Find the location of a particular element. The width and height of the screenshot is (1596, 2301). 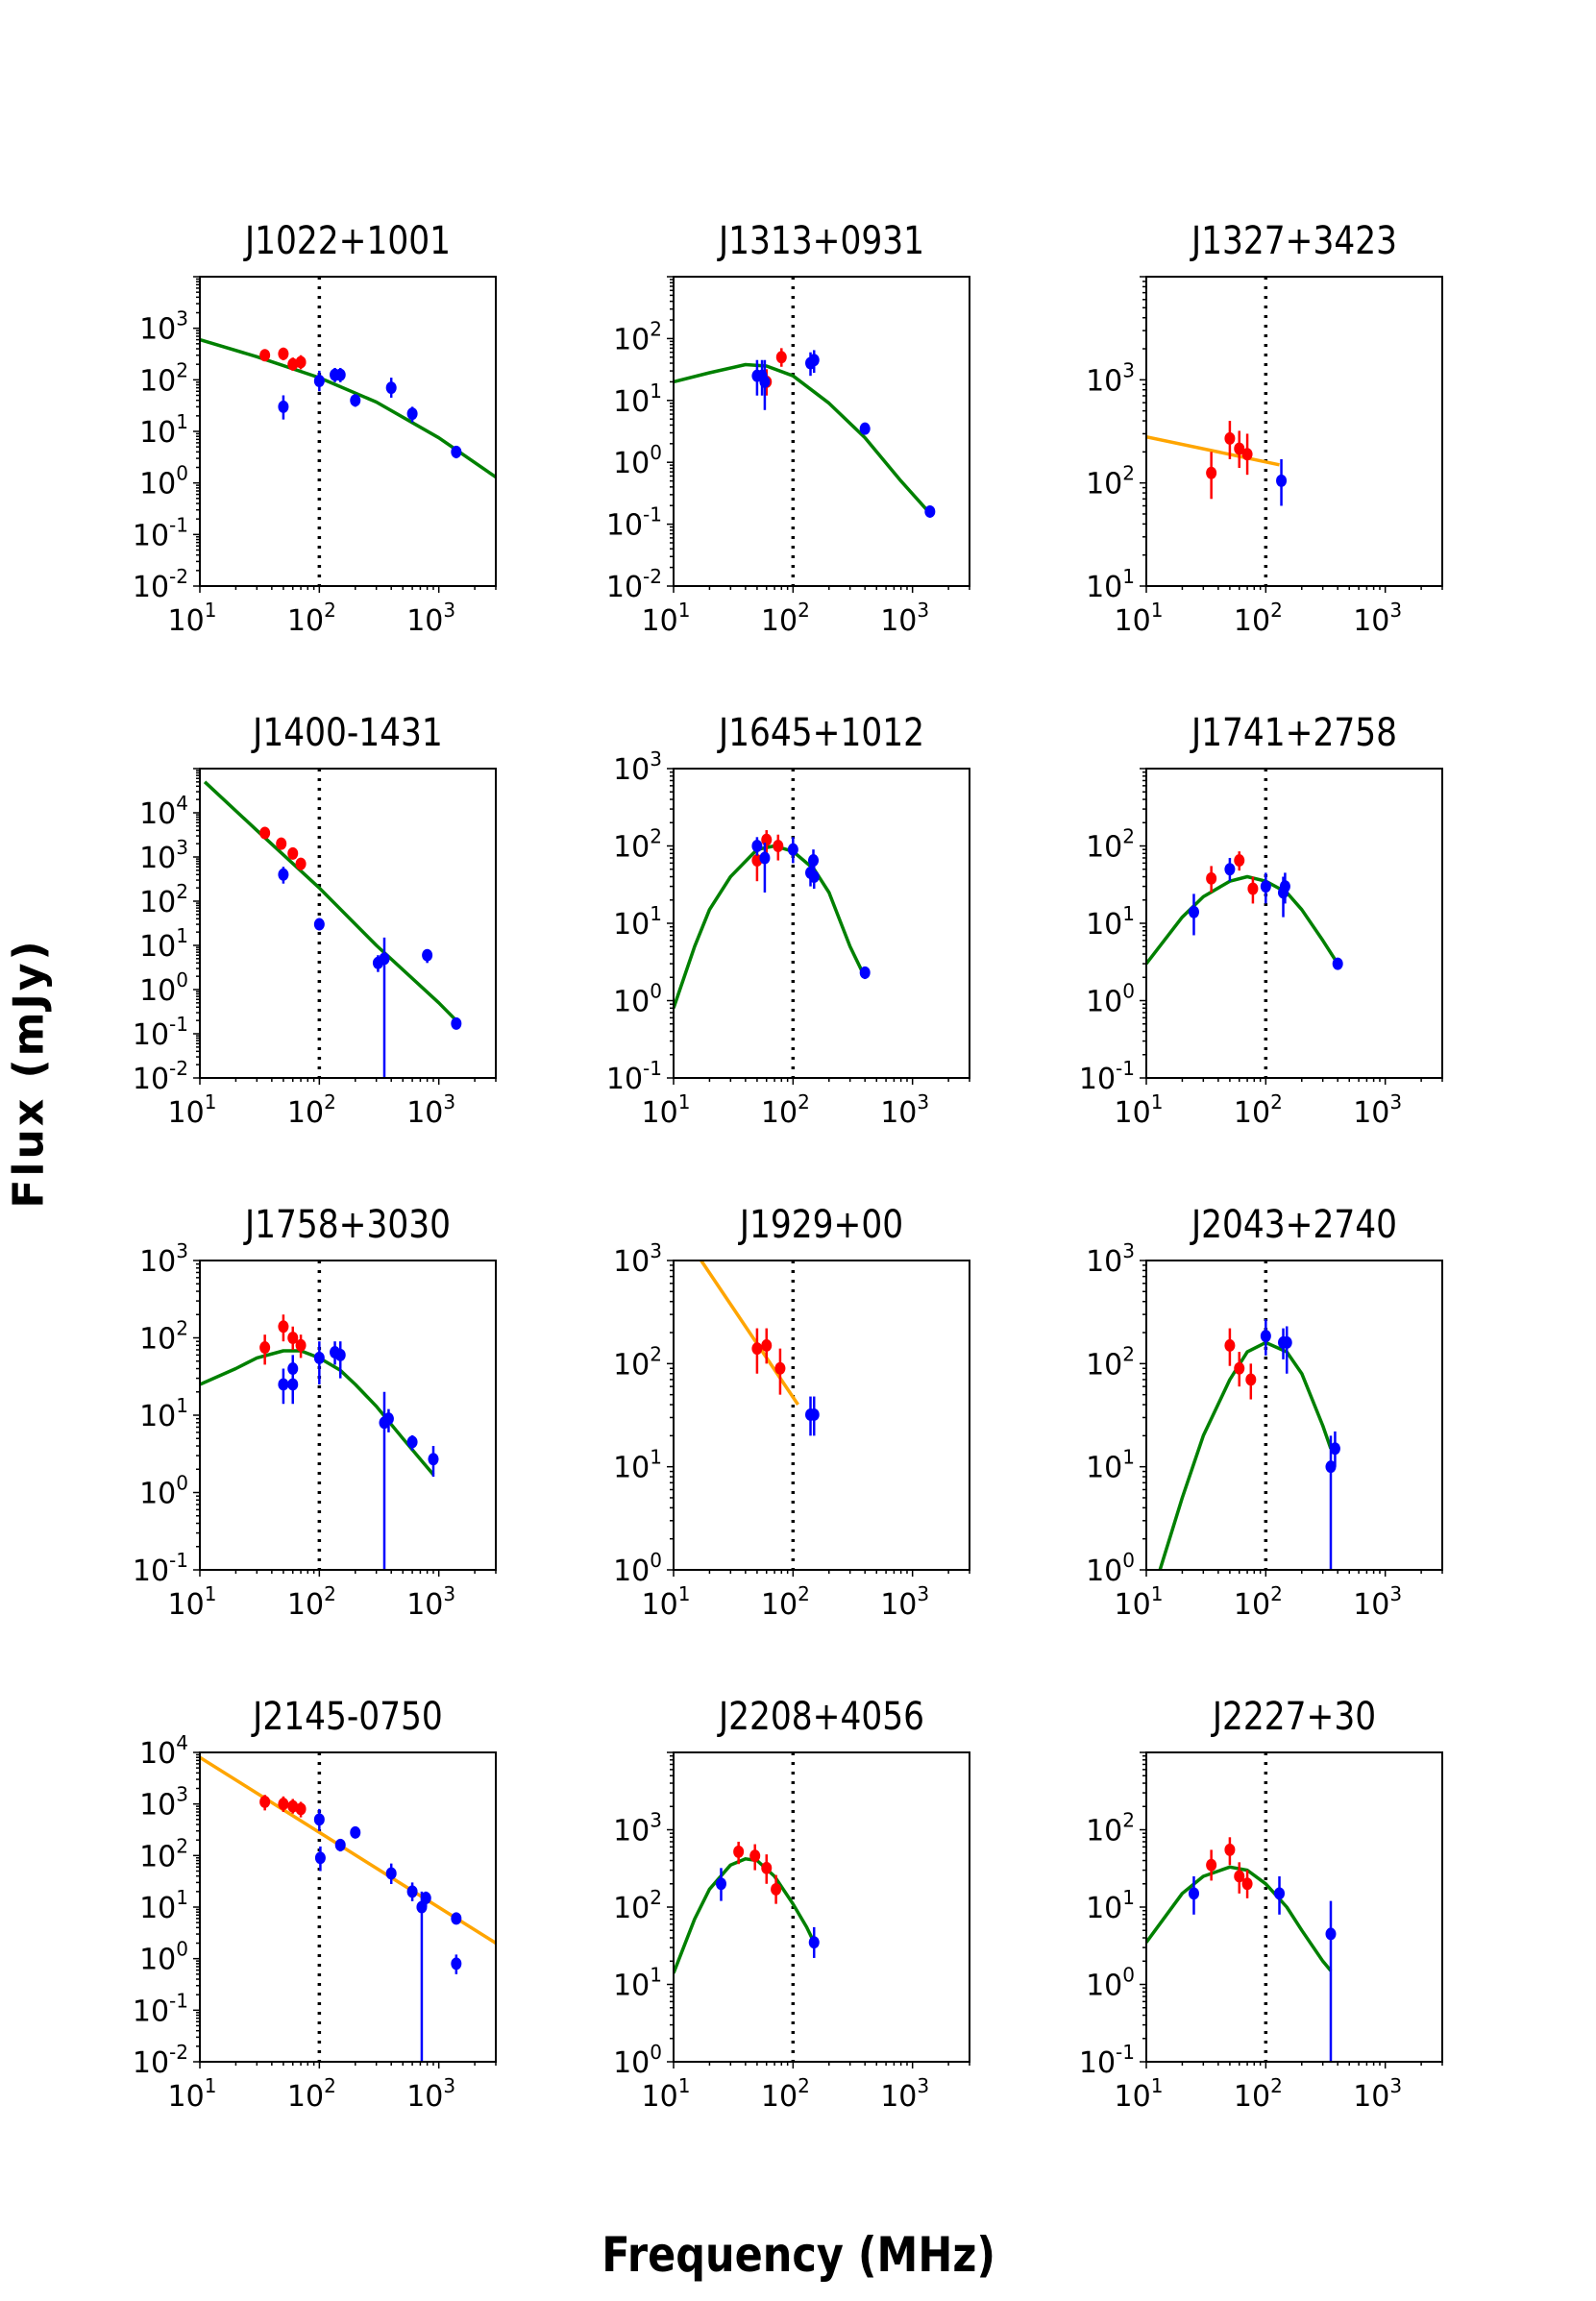

panel-frame is located at coordinates (821, 923).